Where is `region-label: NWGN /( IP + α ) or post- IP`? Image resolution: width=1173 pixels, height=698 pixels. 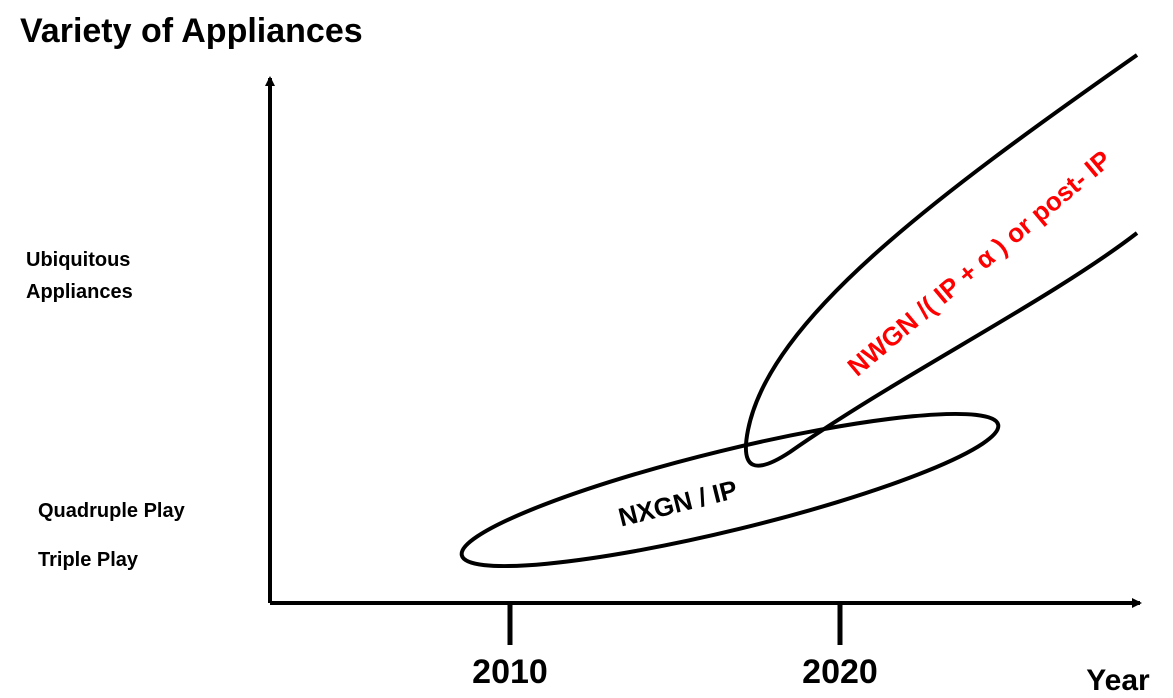 region-label: NWGN /( IP + α ) or post- IP is located at coordinates (979, 263).